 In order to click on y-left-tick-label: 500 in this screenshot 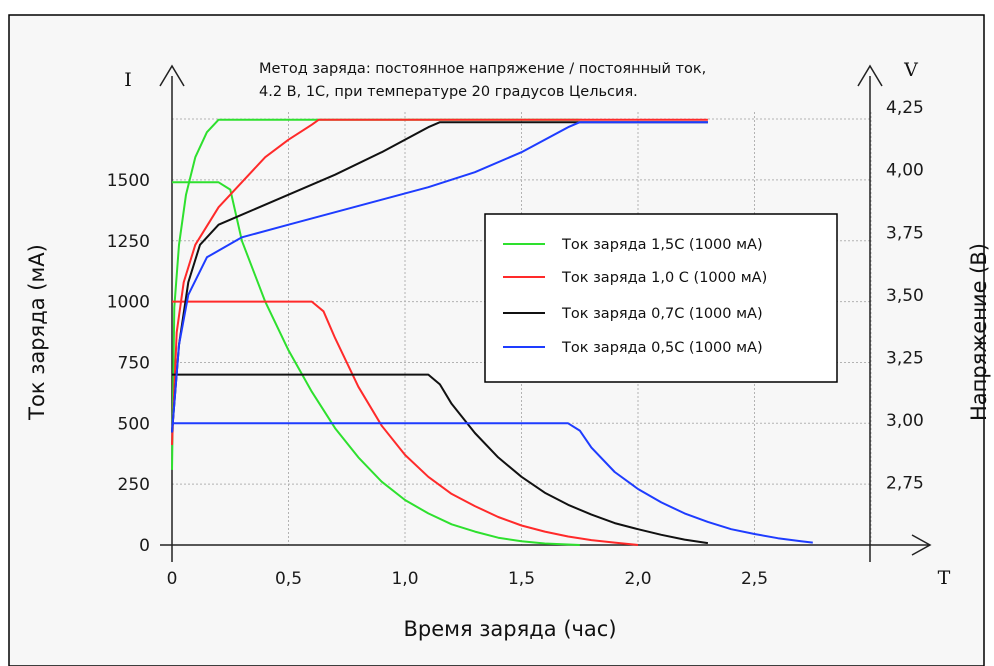, I will do `click(134, 424)`.